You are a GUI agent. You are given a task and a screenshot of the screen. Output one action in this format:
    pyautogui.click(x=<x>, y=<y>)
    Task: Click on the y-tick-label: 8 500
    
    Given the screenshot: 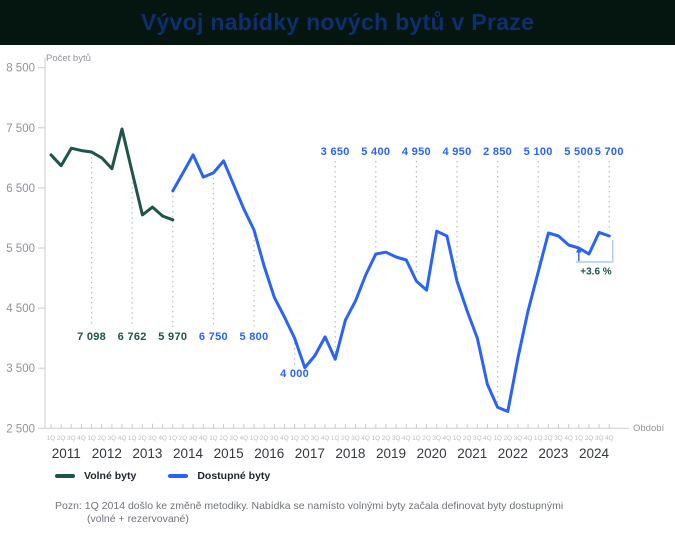 What is the action you would take?
    pyautogui.click(x=20, y=69)
    